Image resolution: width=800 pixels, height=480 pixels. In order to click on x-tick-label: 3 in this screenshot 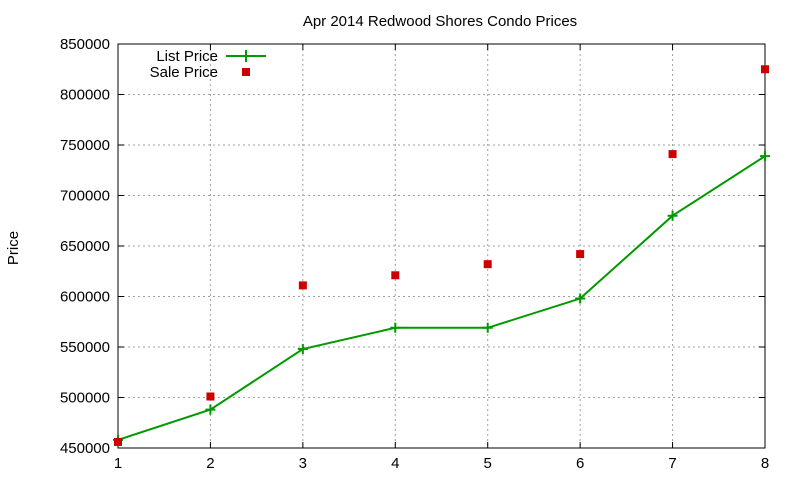, I will do `click(303, 463)`.